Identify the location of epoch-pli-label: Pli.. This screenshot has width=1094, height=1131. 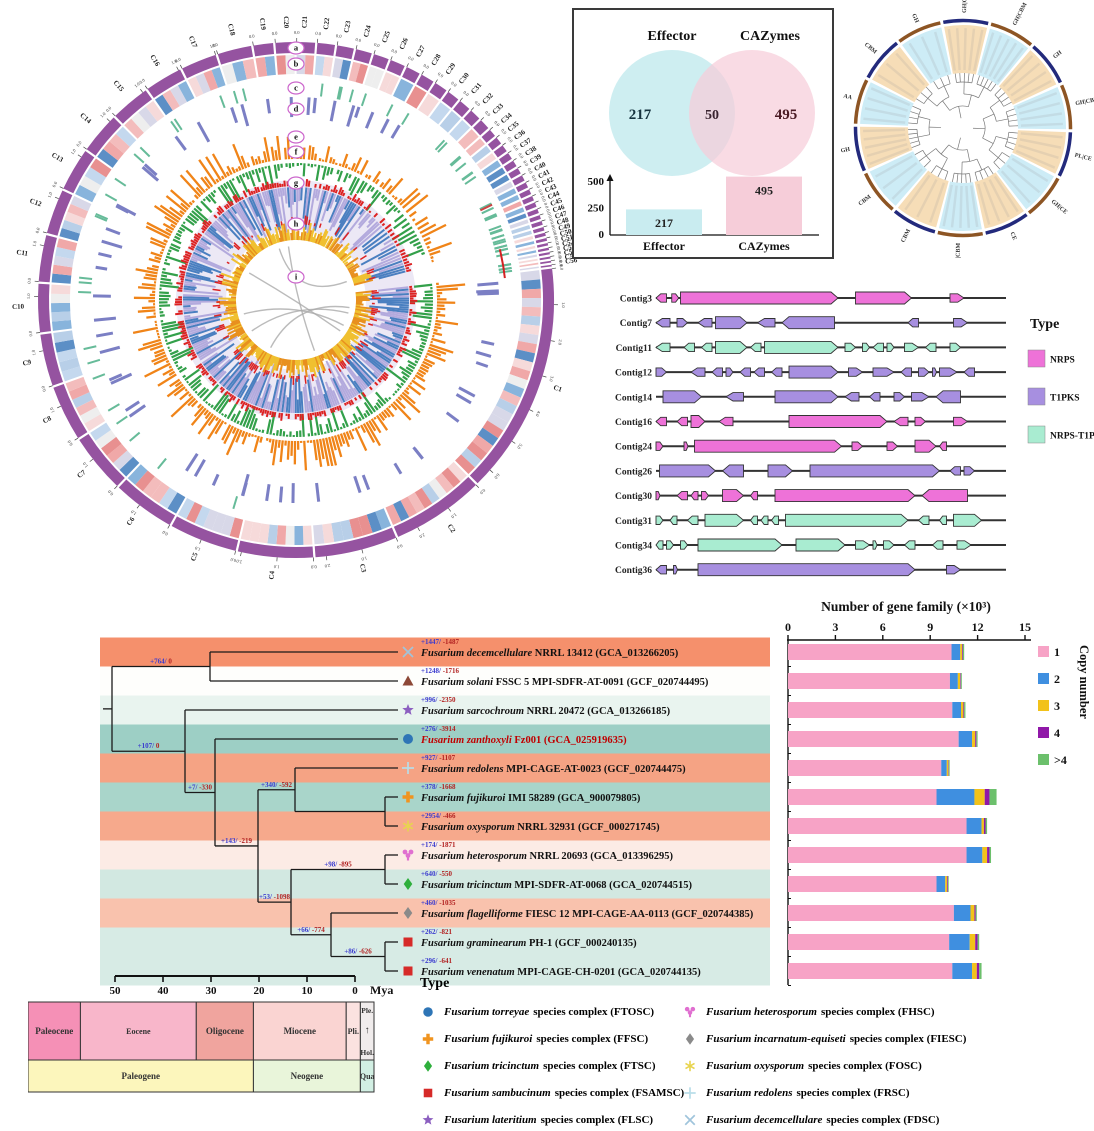
(353, 1031).